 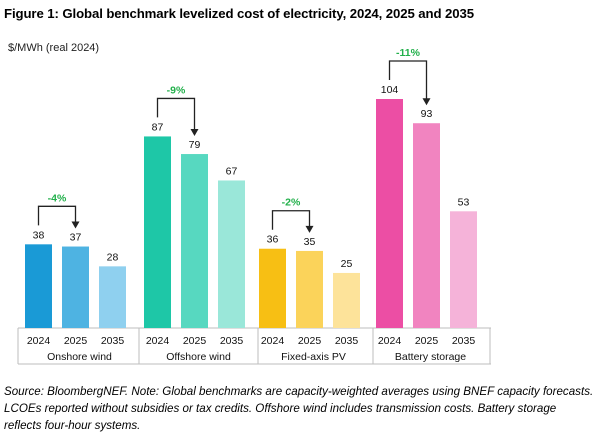 I want to click on bar-offshore-wind-2025, so click(x=194, y=241).